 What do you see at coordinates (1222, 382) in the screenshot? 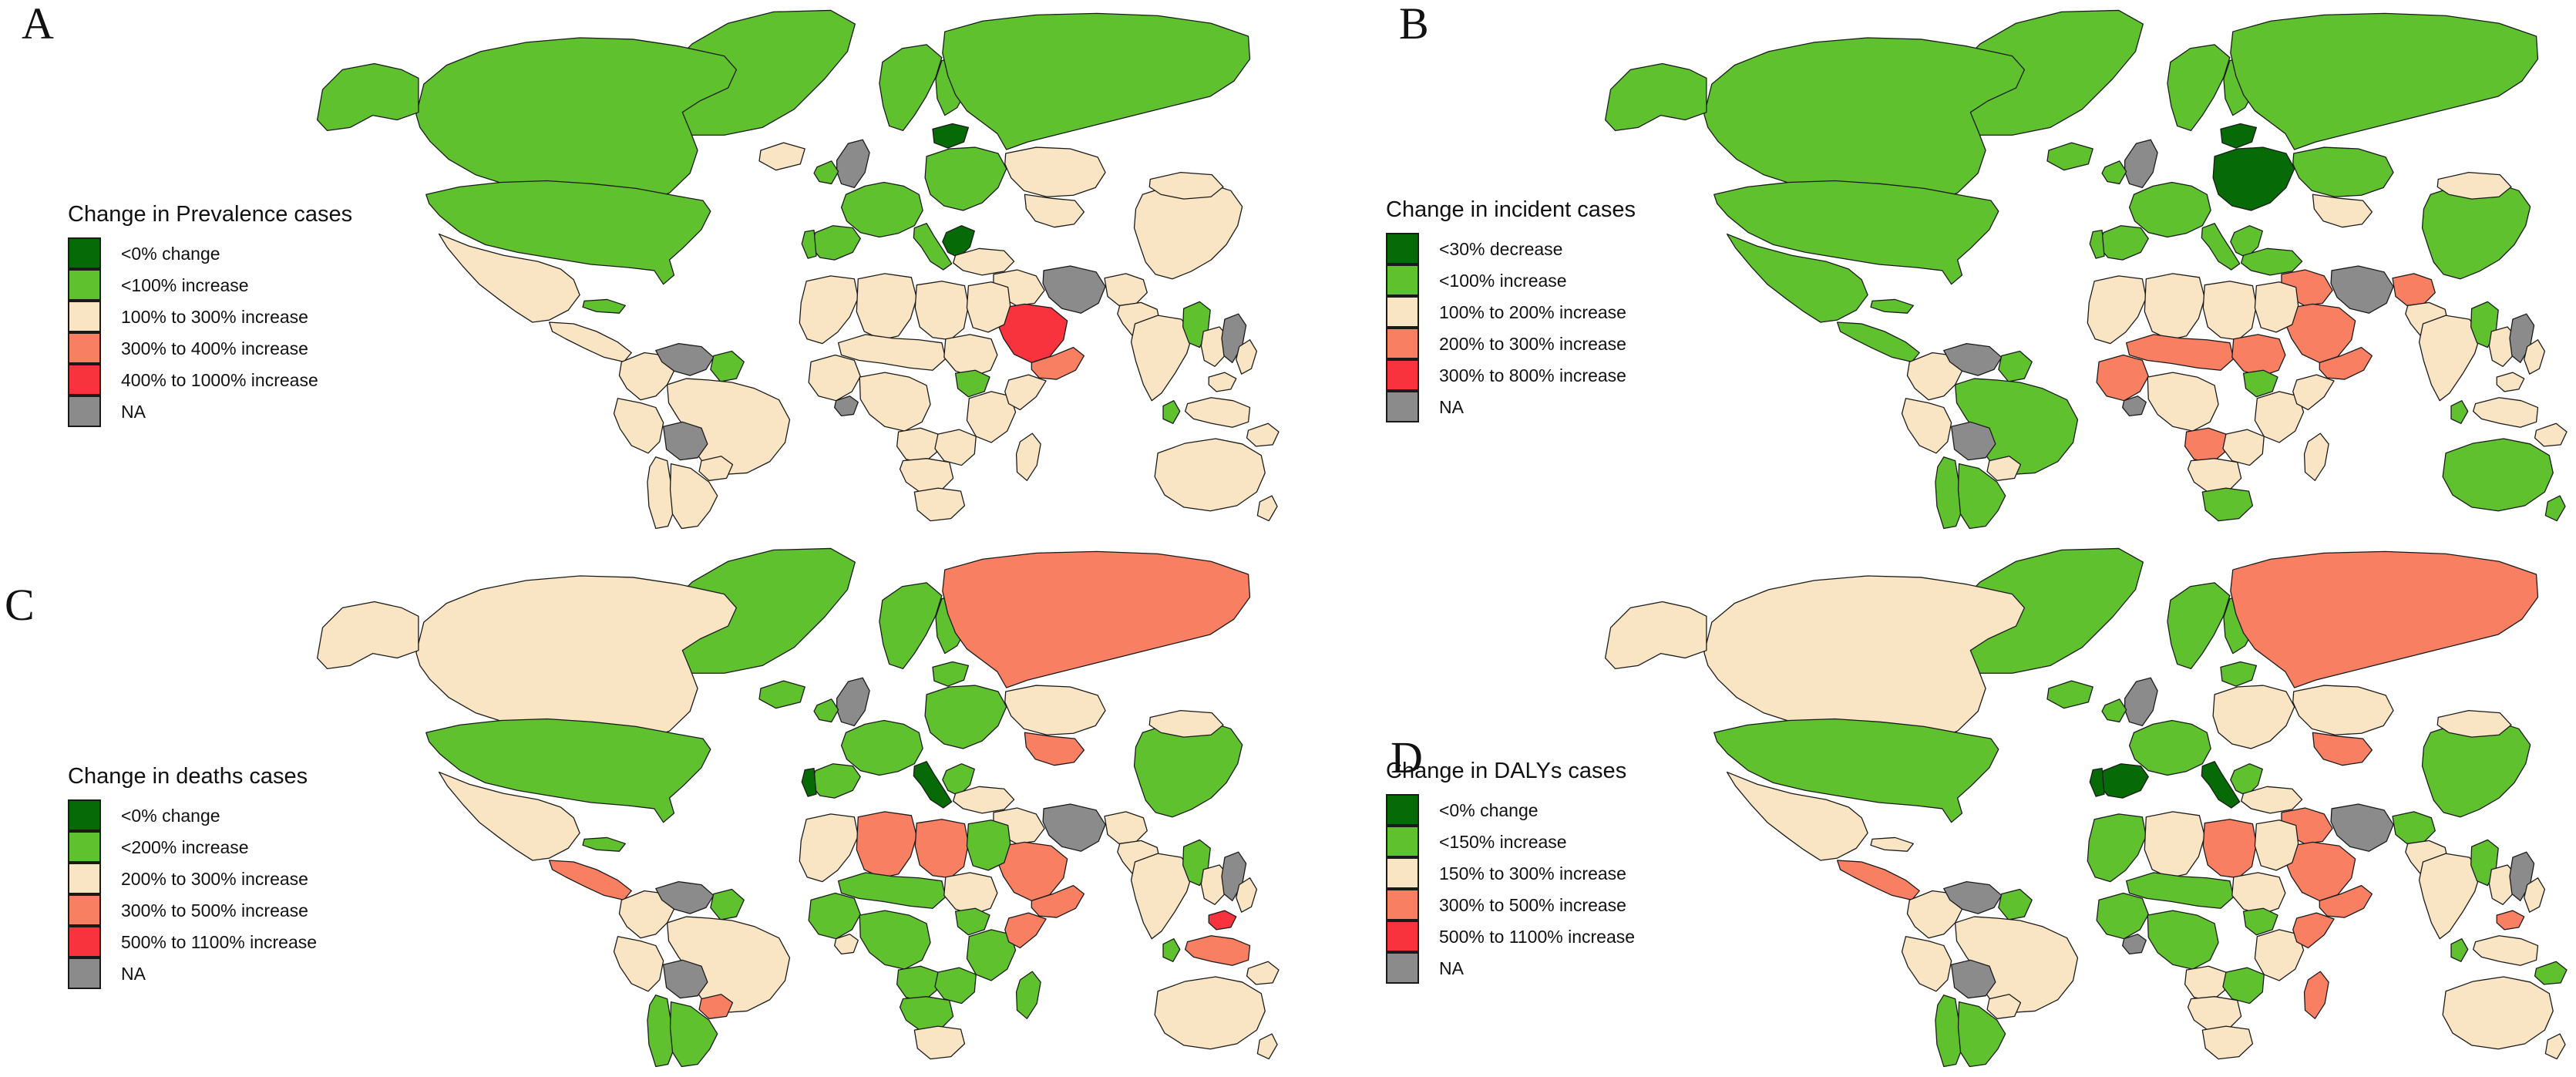
I see `region-malaysia` at bounding box center [1222, 382].